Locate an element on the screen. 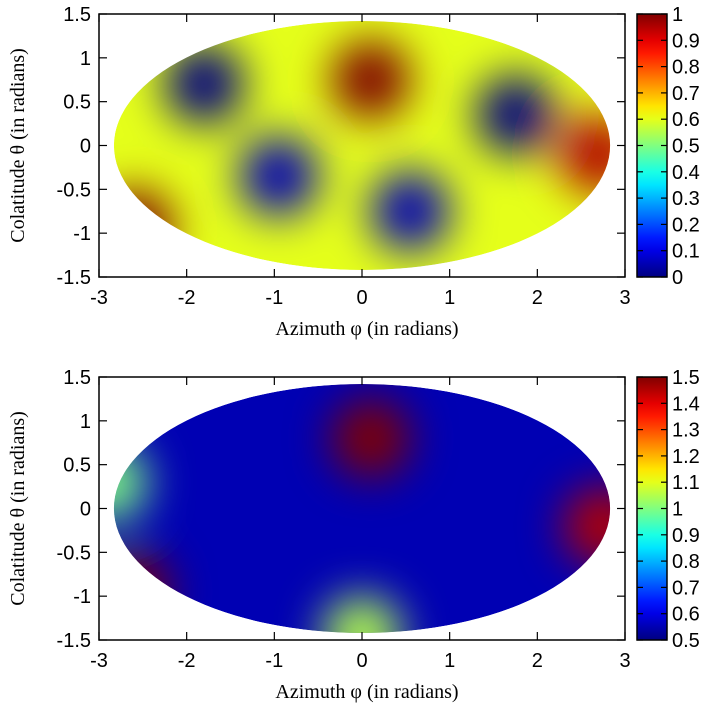  colorbar-tick-label: 1.4 is located at coordinates (686, 404).